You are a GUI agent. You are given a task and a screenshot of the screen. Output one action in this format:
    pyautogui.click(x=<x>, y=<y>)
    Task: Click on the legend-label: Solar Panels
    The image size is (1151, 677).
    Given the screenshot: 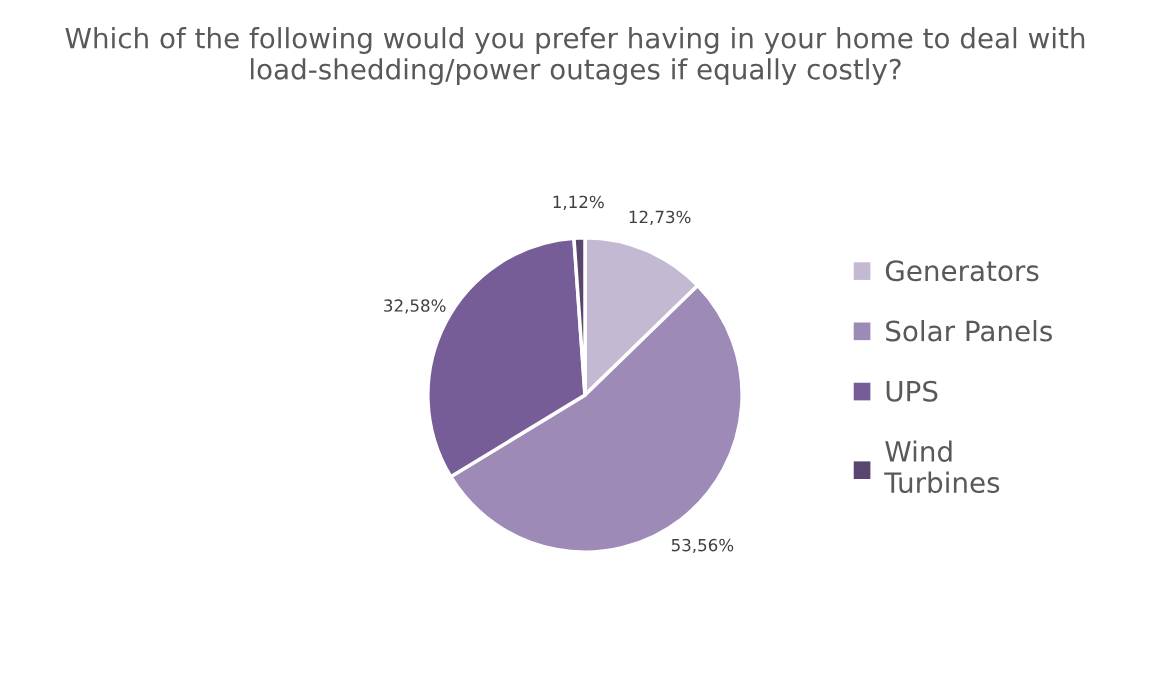 What is the action you would take?
    pyautogui.click(x=969, y=331)
    